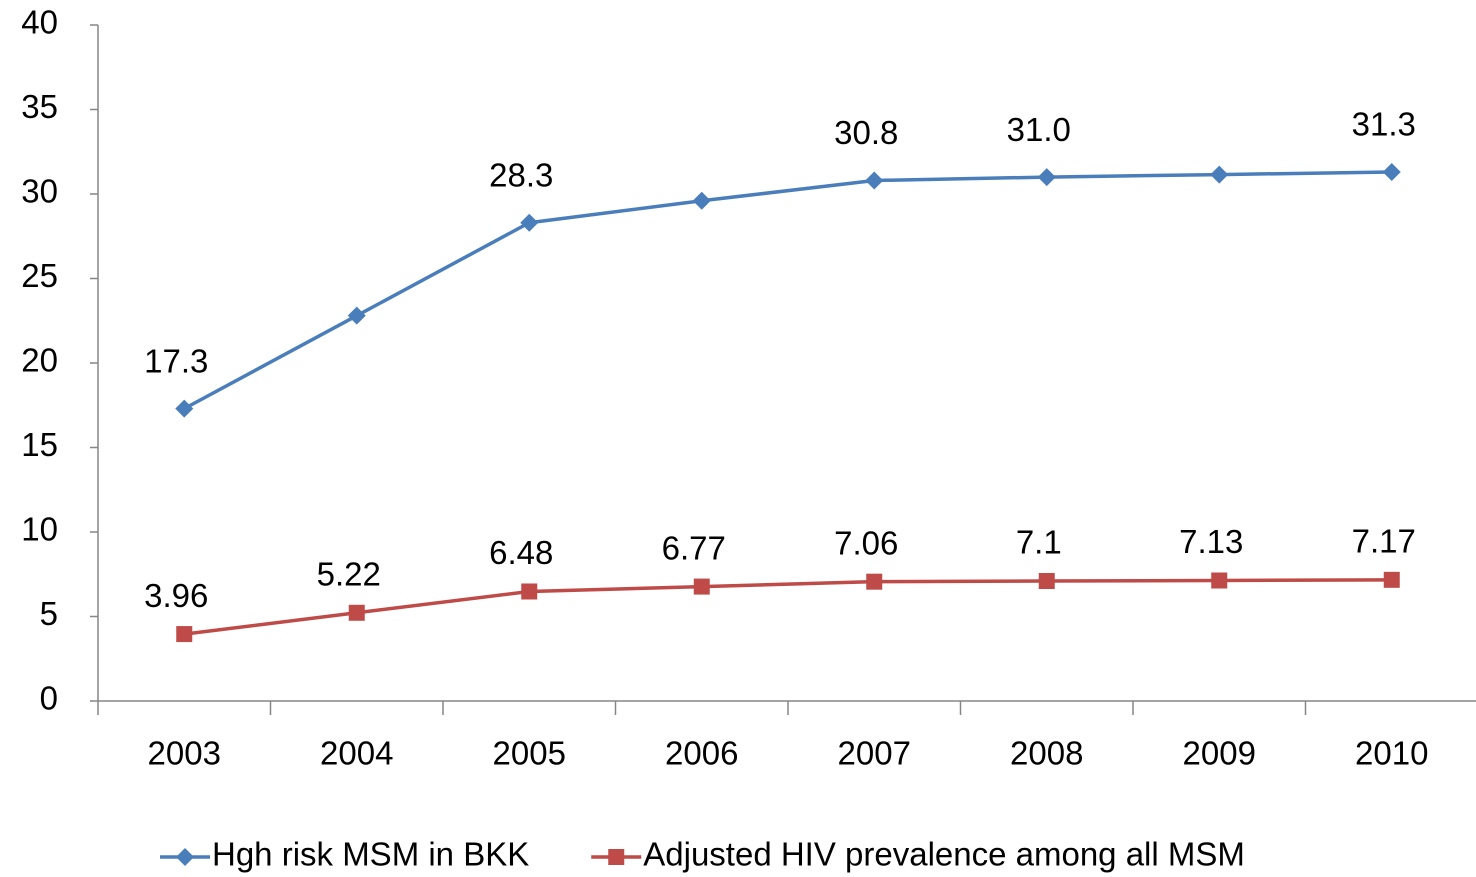 This screenshot has width=1476, height=877. What do you see at coordinates (701, 753) in the screenshot?
I see `x-tick-label: 2006` at bounding box center [701, 753].